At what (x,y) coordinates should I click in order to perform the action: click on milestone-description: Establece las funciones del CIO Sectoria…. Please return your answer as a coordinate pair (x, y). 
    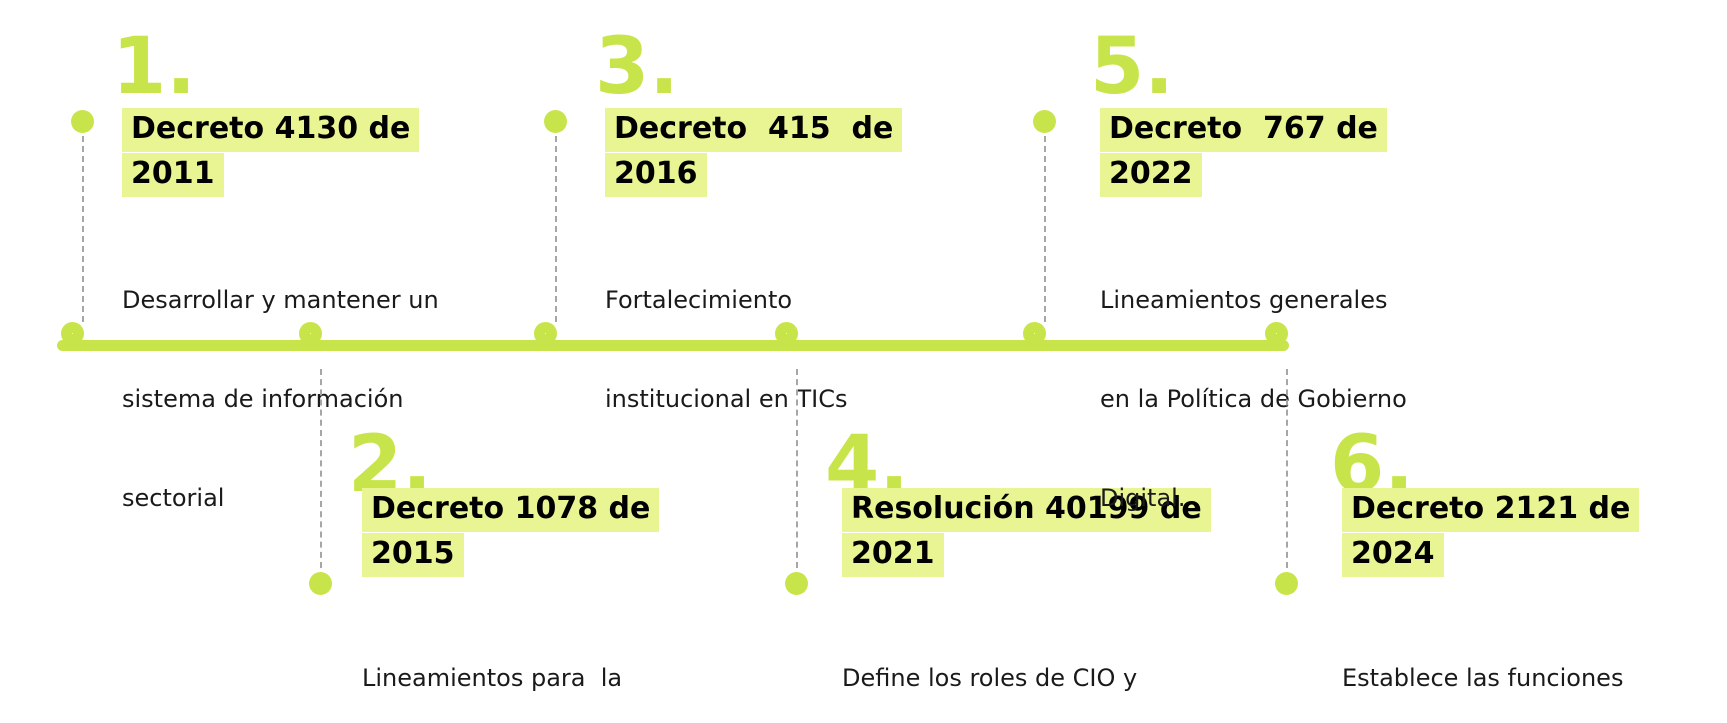
    Looking at the image, I should click on (1482, 659).